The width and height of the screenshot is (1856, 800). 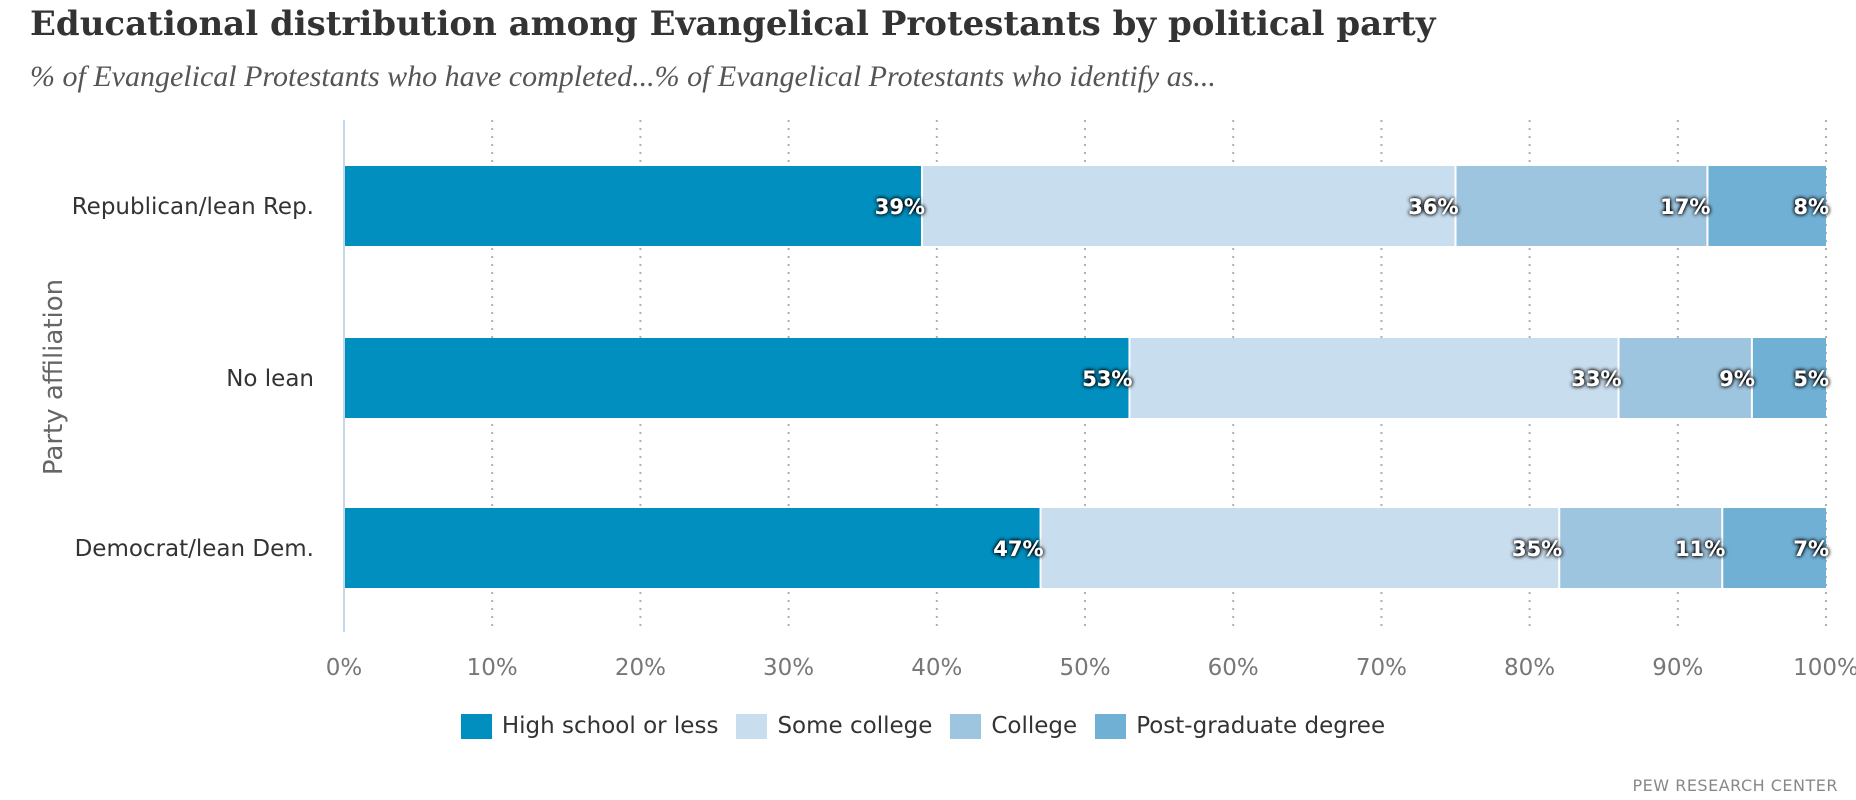 What do you see at coordinates (1034, 726) in the screenshot?
I see `legend-label: College` at bounding box center [1034, 726].